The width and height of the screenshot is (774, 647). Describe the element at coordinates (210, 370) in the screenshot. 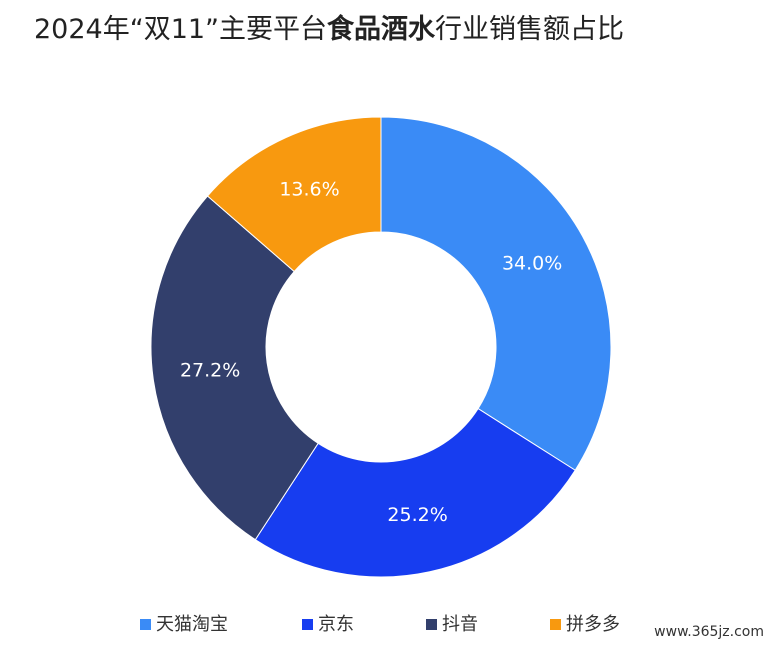

I see `data-label: 27.2%` at that location.